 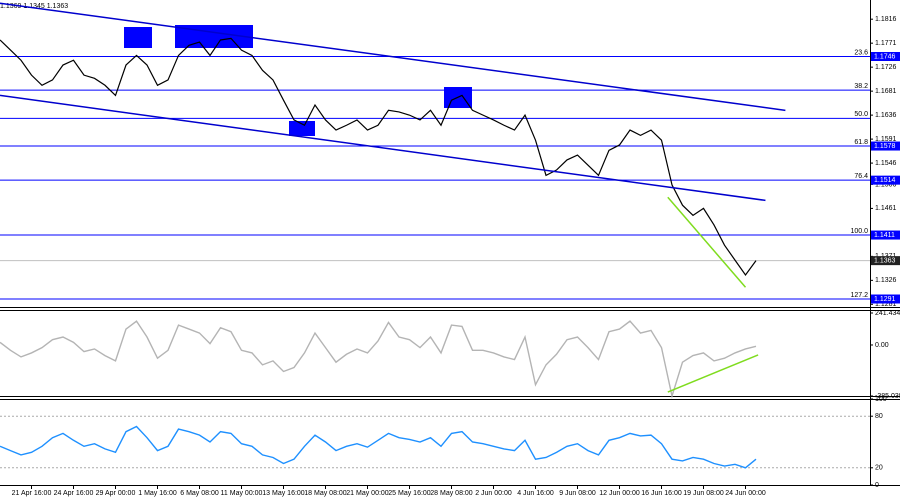 What do you see at coordinates (886, 139) in the screenshot?
I see `y-tick-label: 1.1591` at bounding box center [886, 139].